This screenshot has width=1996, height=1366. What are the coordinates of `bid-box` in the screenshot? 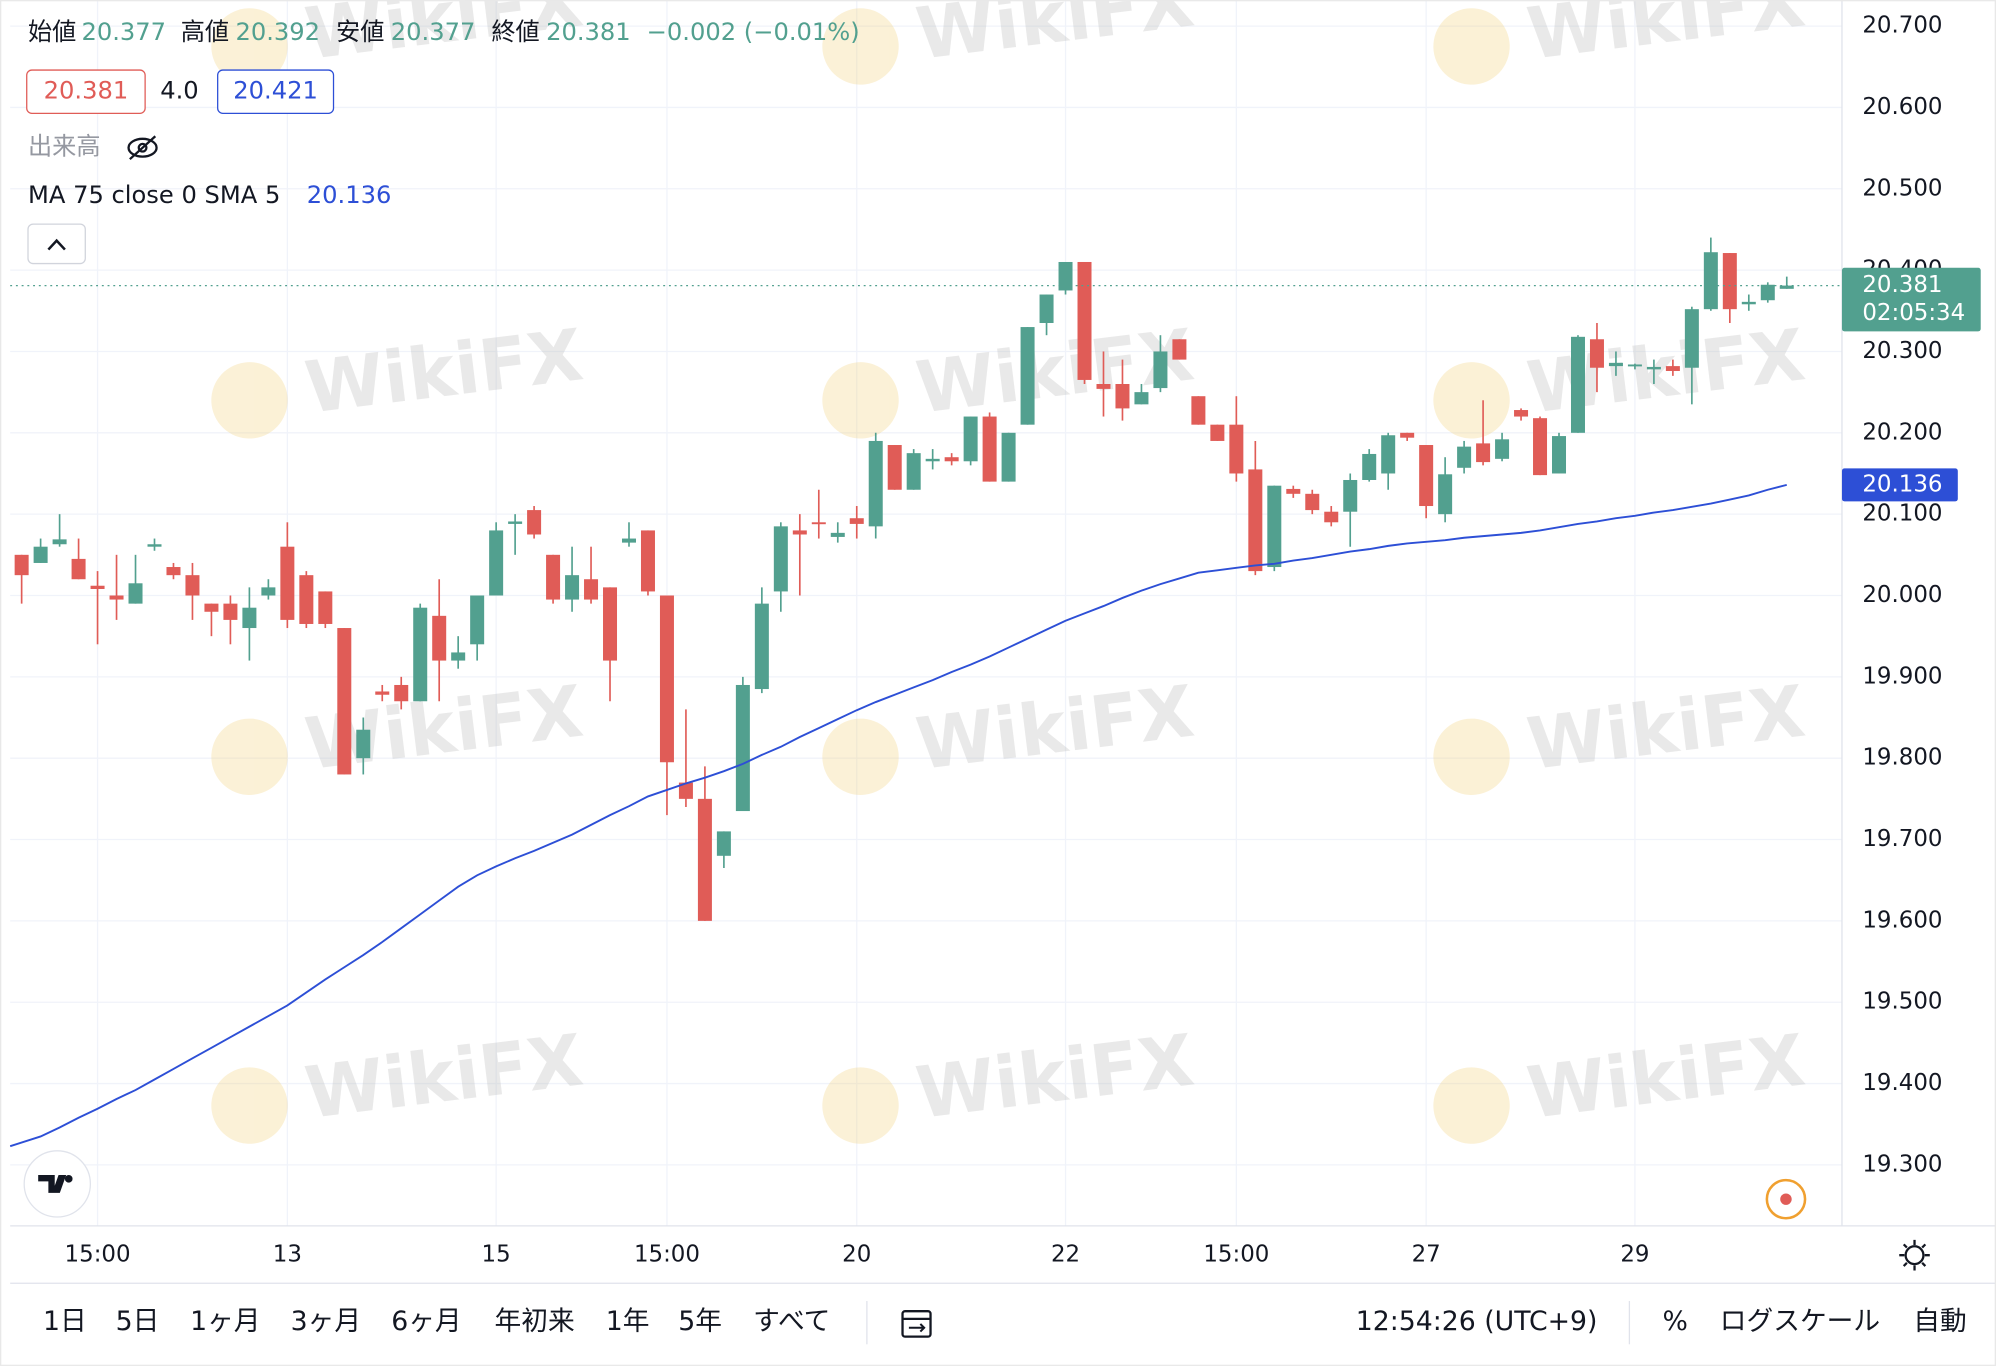 It's located at (86, 91).